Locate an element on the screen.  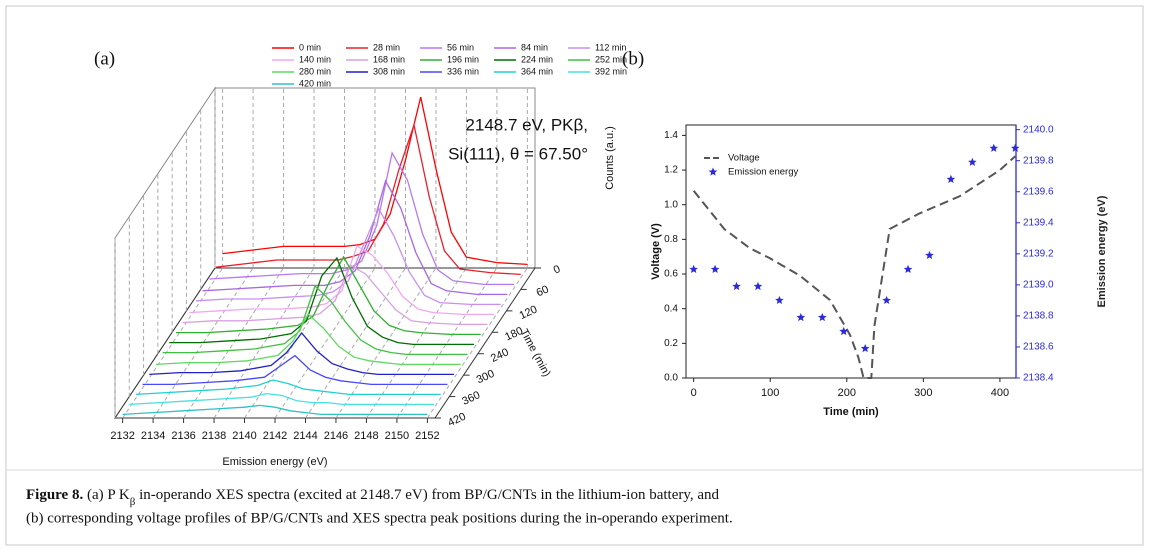
legend-label: 28 min is located at coordinates (386, 47).